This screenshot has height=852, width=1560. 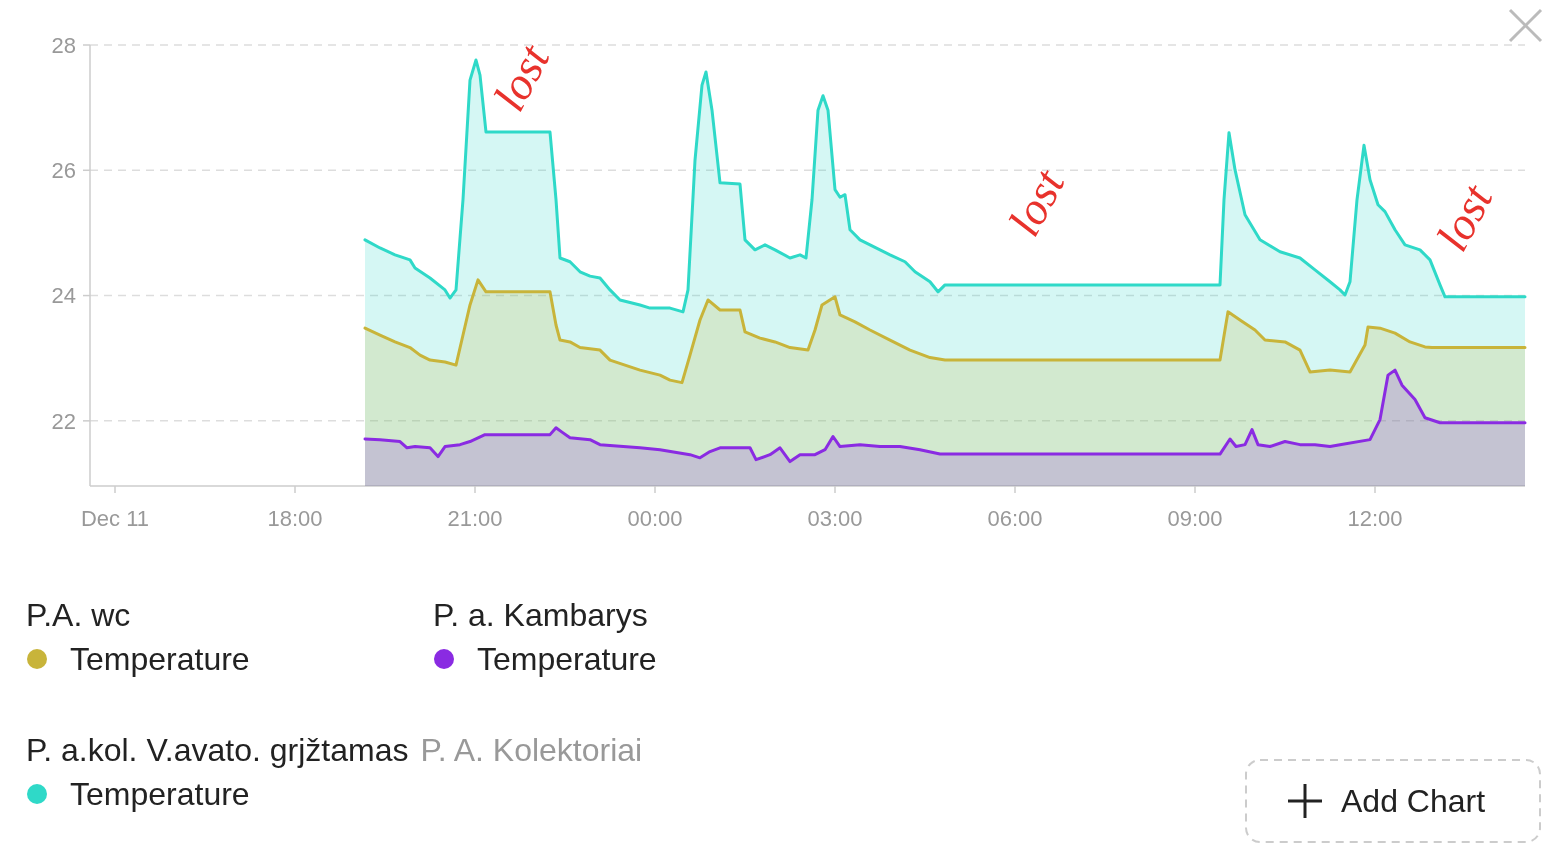 I want to click on y-tick-label: 22, so click(x=63, y=421).